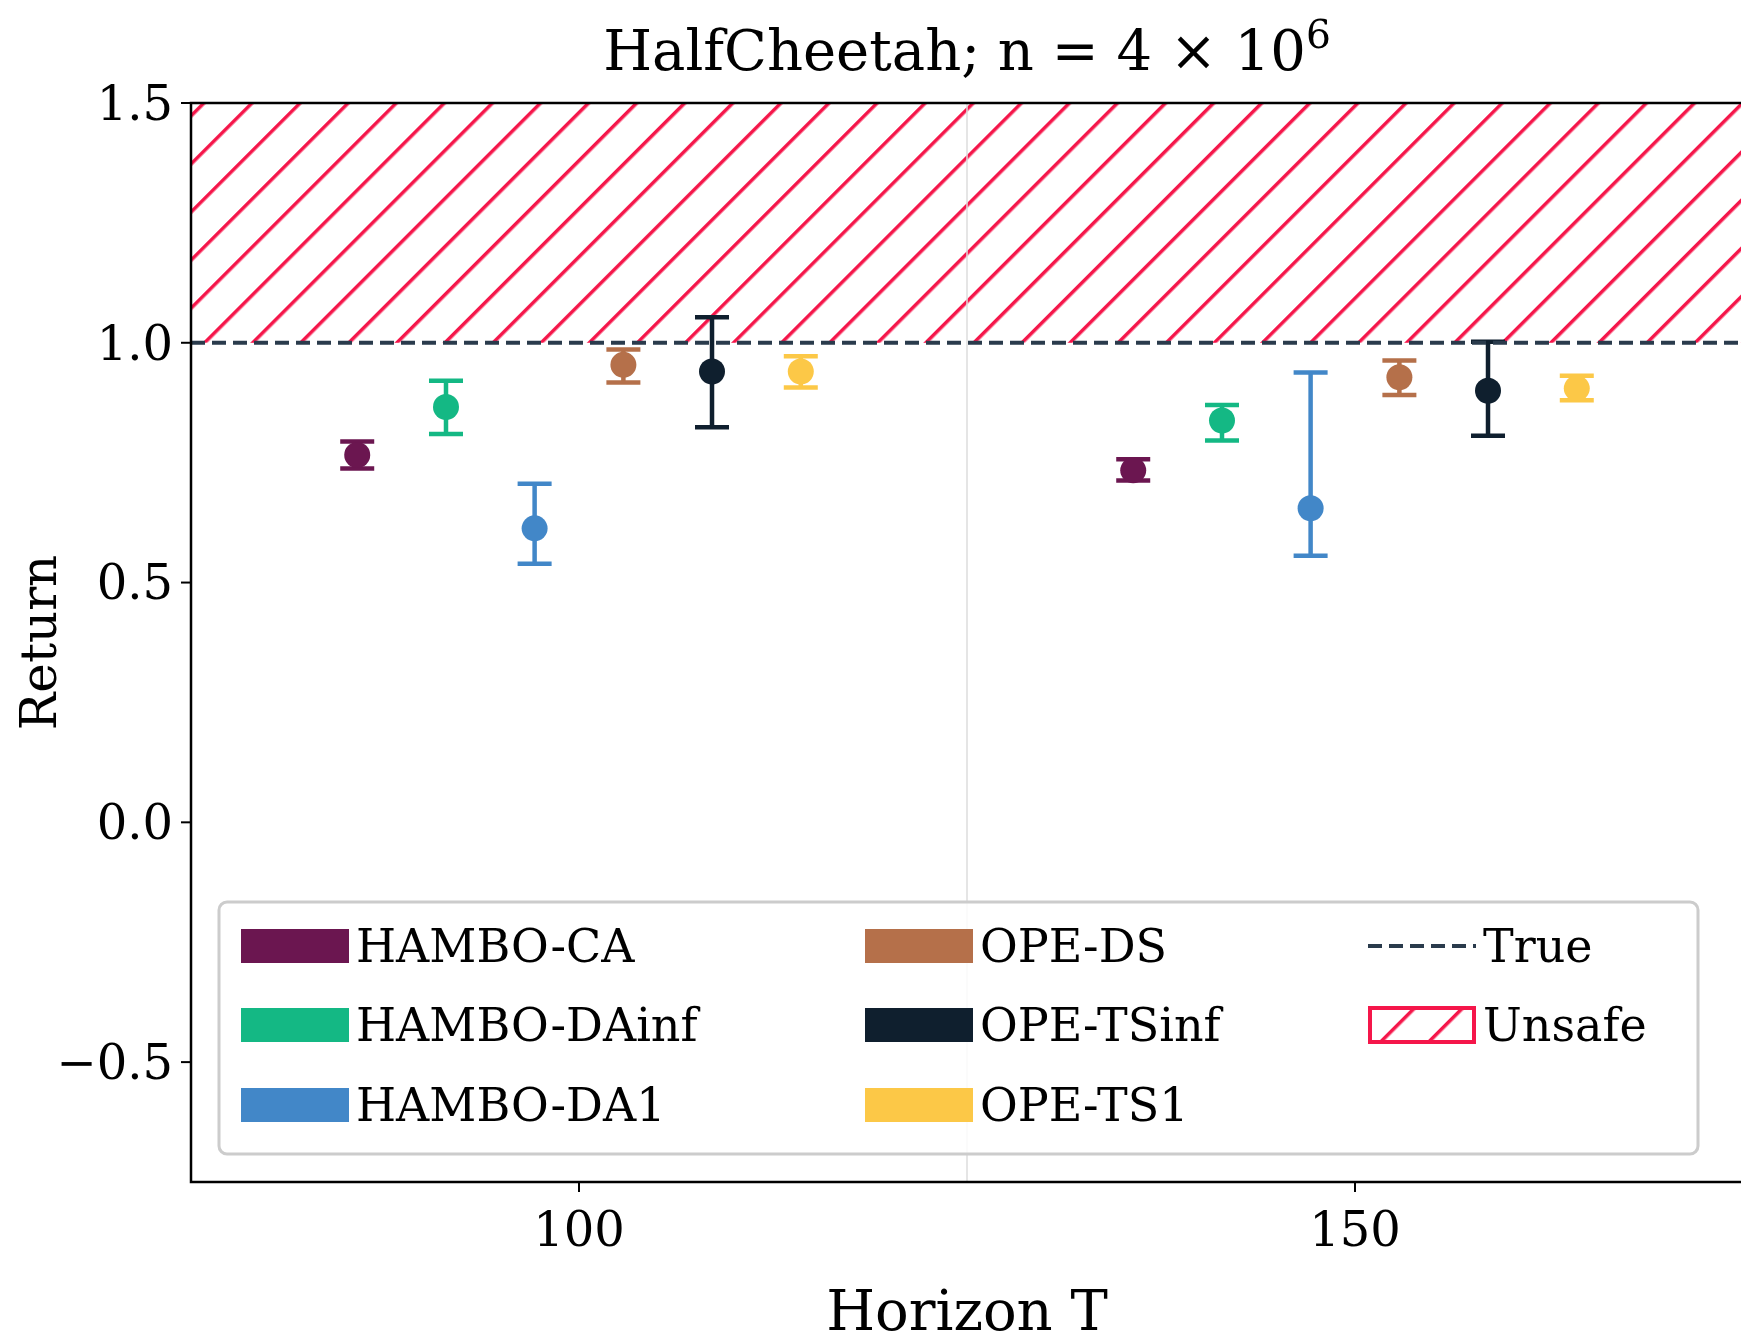 The height and width of the screenshot is (1337, 1741). What do you see at coordinates (511, 1105) in the screenshot?
I see `legend-label: HAMBO-DA1` at bounding box center [511, 1105].